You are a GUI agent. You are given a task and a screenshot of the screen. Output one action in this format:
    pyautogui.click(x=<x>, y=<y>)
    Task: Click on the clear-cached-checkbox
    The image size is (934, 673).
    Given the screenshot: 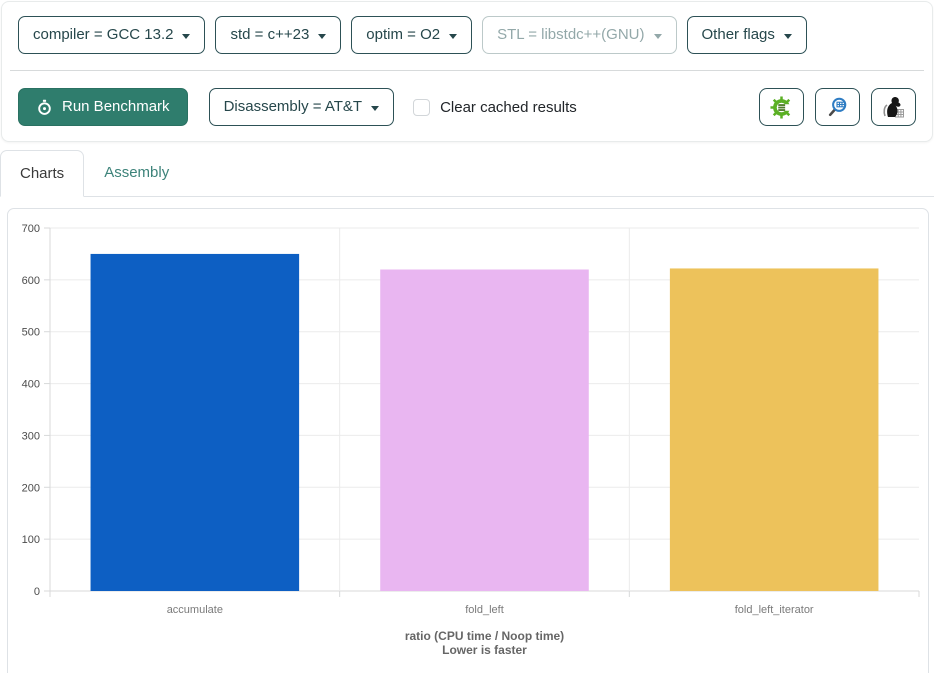 What is the action you would take?
    pyautogui.click(x=422, y=107)
    